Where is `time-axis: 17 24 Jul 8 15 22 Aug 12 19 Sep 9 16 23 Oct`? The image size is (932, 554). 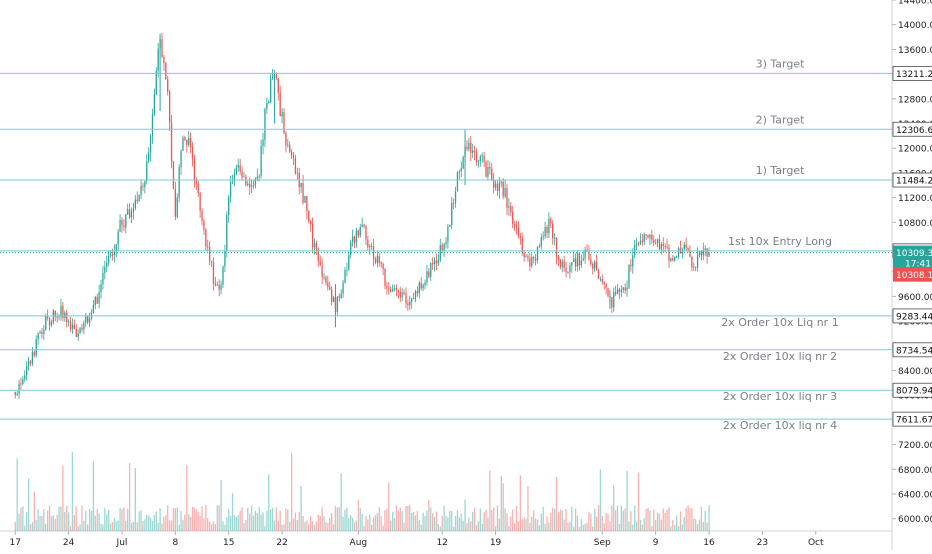 time-axis: 17 24 Jul 8 15 22 Aug 12 19 Sep 9 16 23 Oct is located at coordinates (417, 539).